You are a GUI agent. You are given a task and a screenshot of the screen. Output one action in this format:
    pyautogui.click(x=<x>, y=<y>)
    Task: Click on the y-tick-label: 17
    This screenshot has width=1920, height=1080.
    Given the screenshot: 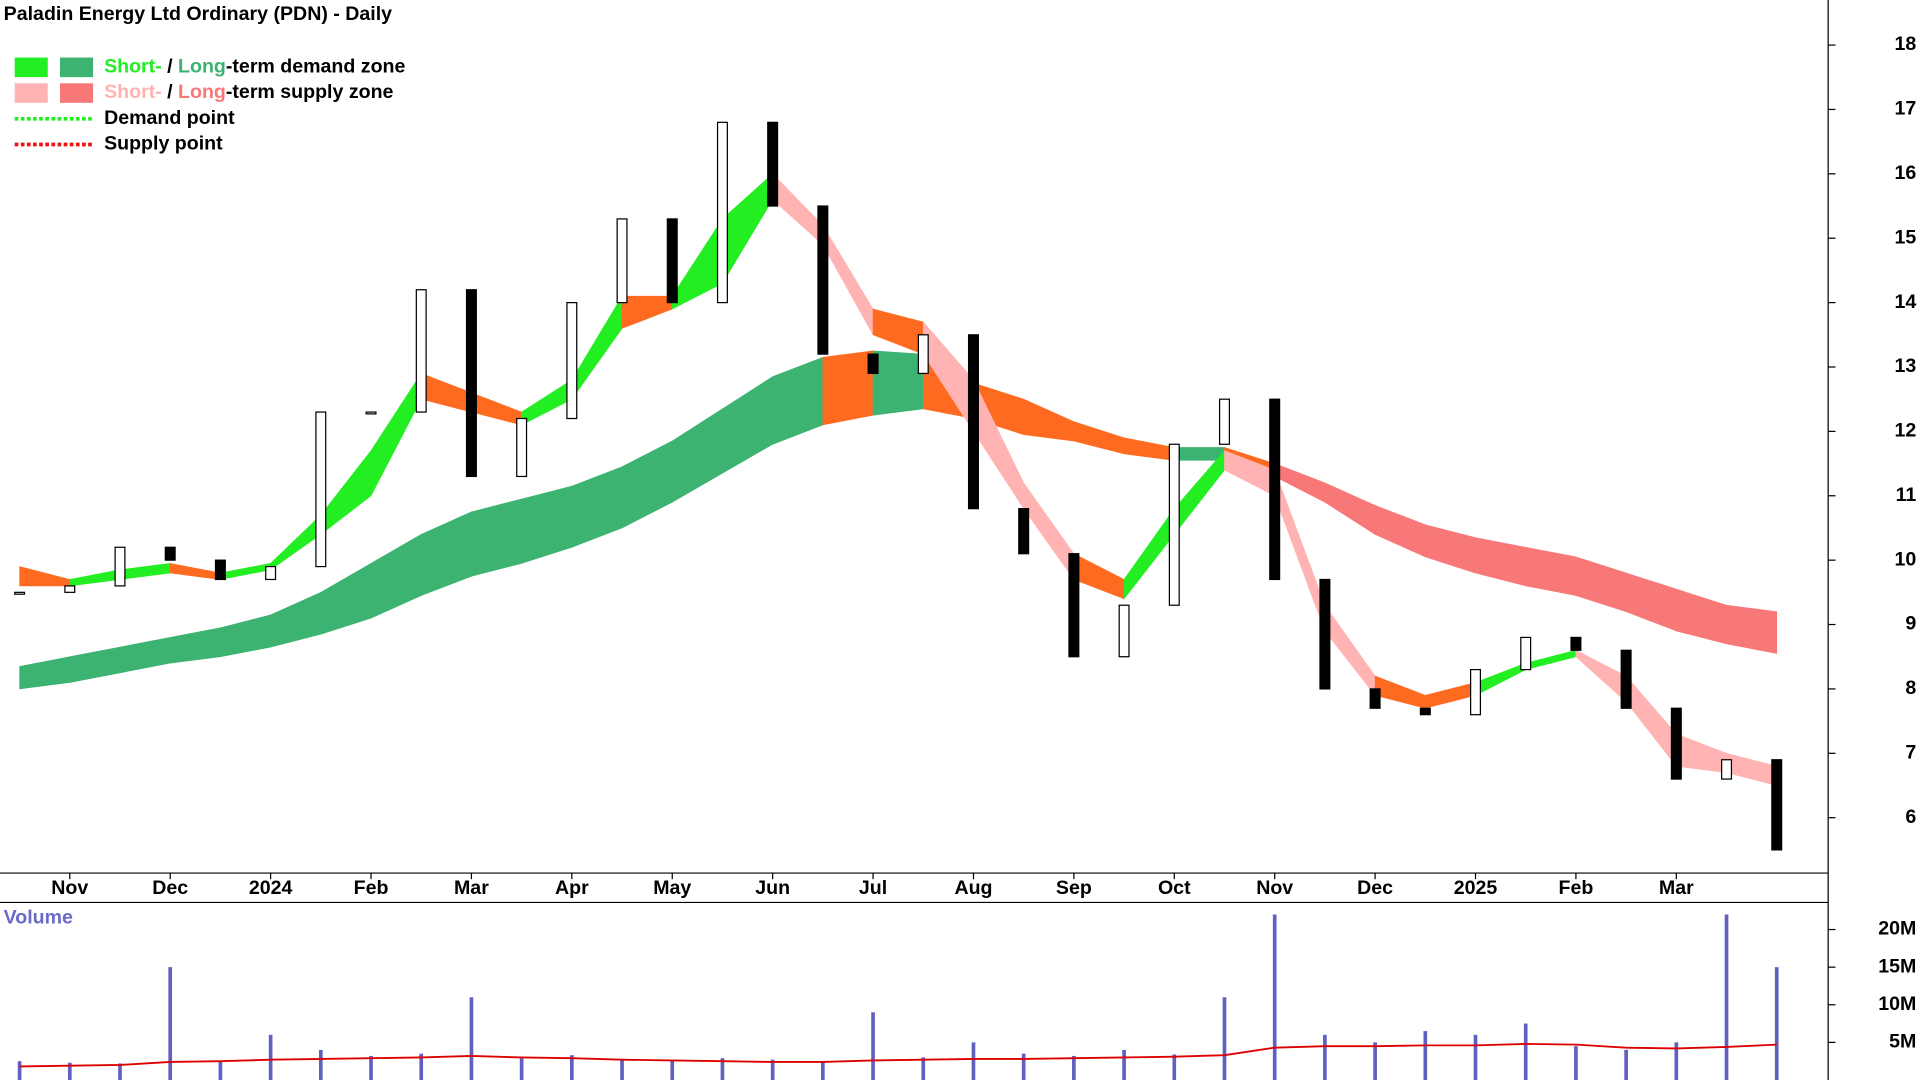 What is the action you would take?
    pyautogui.click(x=1906, y=109)
    